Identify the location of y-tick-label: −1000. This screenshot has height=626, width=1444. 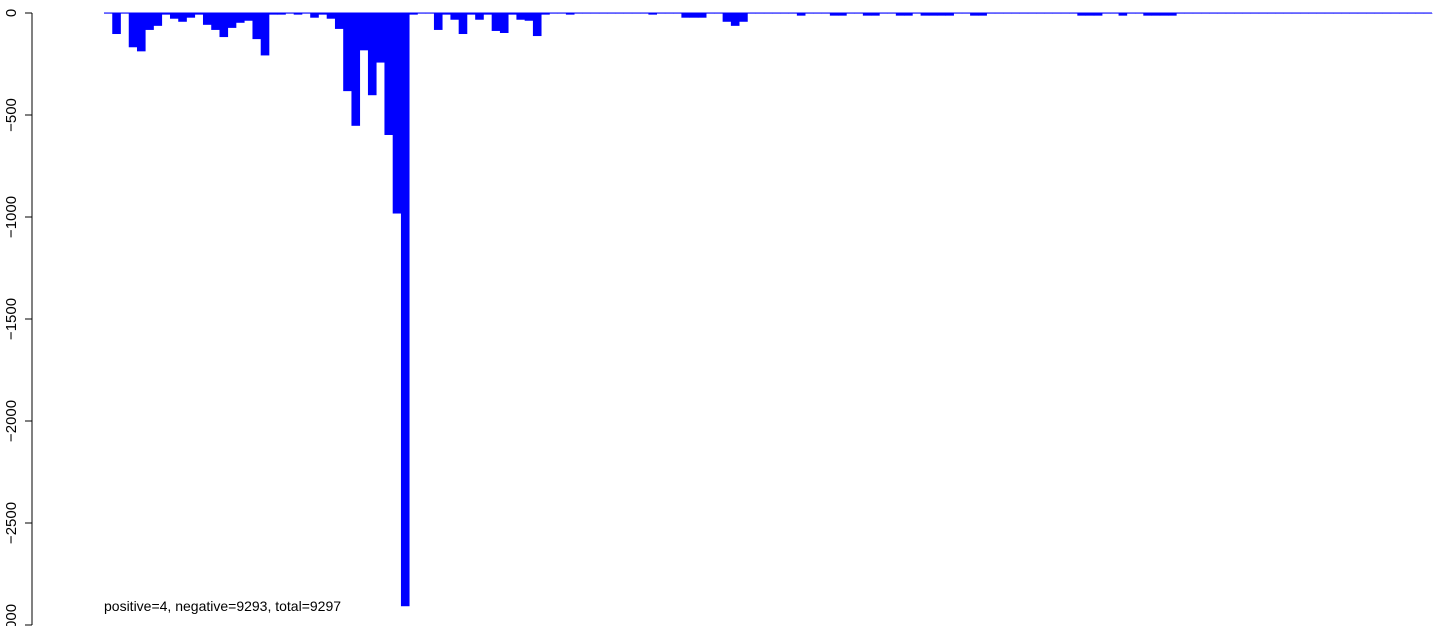
(11, 217).